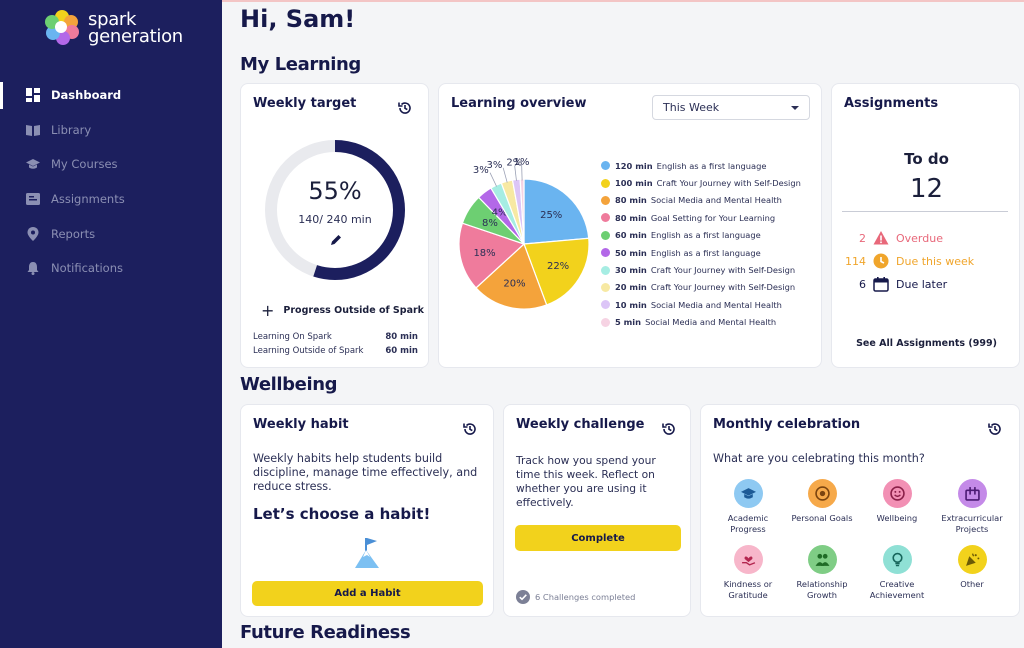 This screenshot has height=648, width=1024. Describe the element at coordinates (598, 538) in the screenshot. I see `complete-challenge-button: Complete` at that location.